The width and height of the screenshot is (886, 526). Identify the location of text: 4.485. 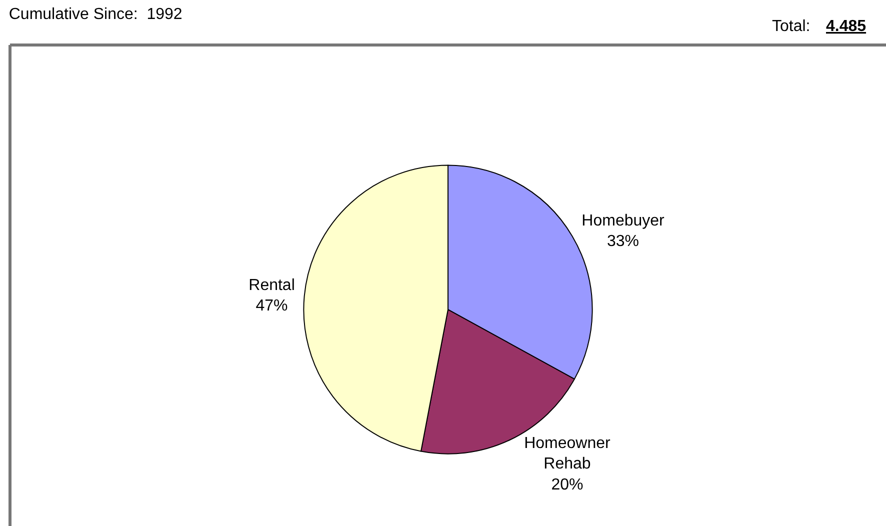
(846, 26).